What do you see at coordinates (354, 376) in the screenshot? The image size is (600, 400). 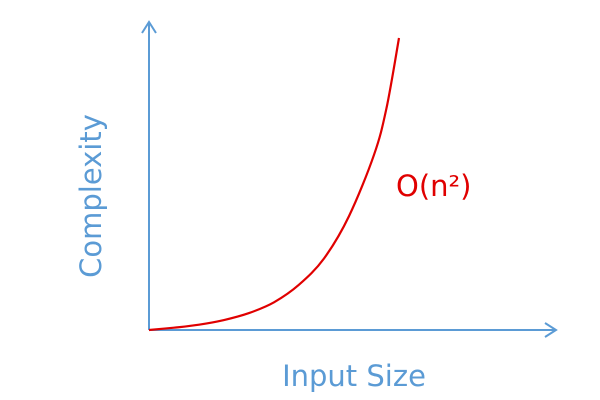 I see `xlabel: Input Size` at bounding box center [354, 376].